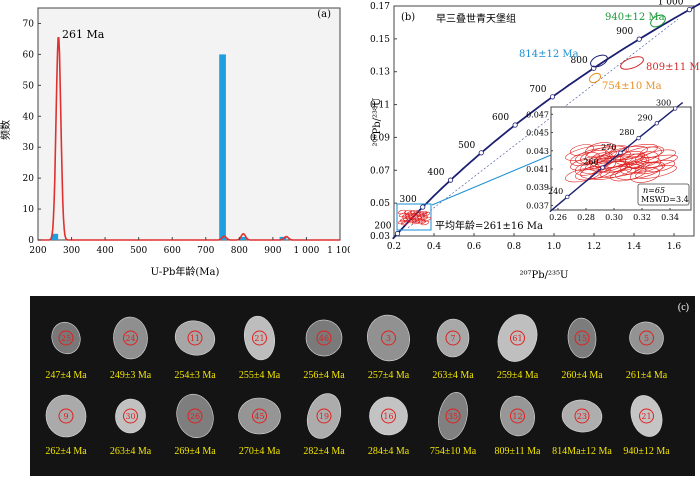 The image size is (700, 480). What do you see at coordinates (130, 375) in the screenshot?
I see `grain-age-label: 249±3 Ma` at bounding box center [130, 375].